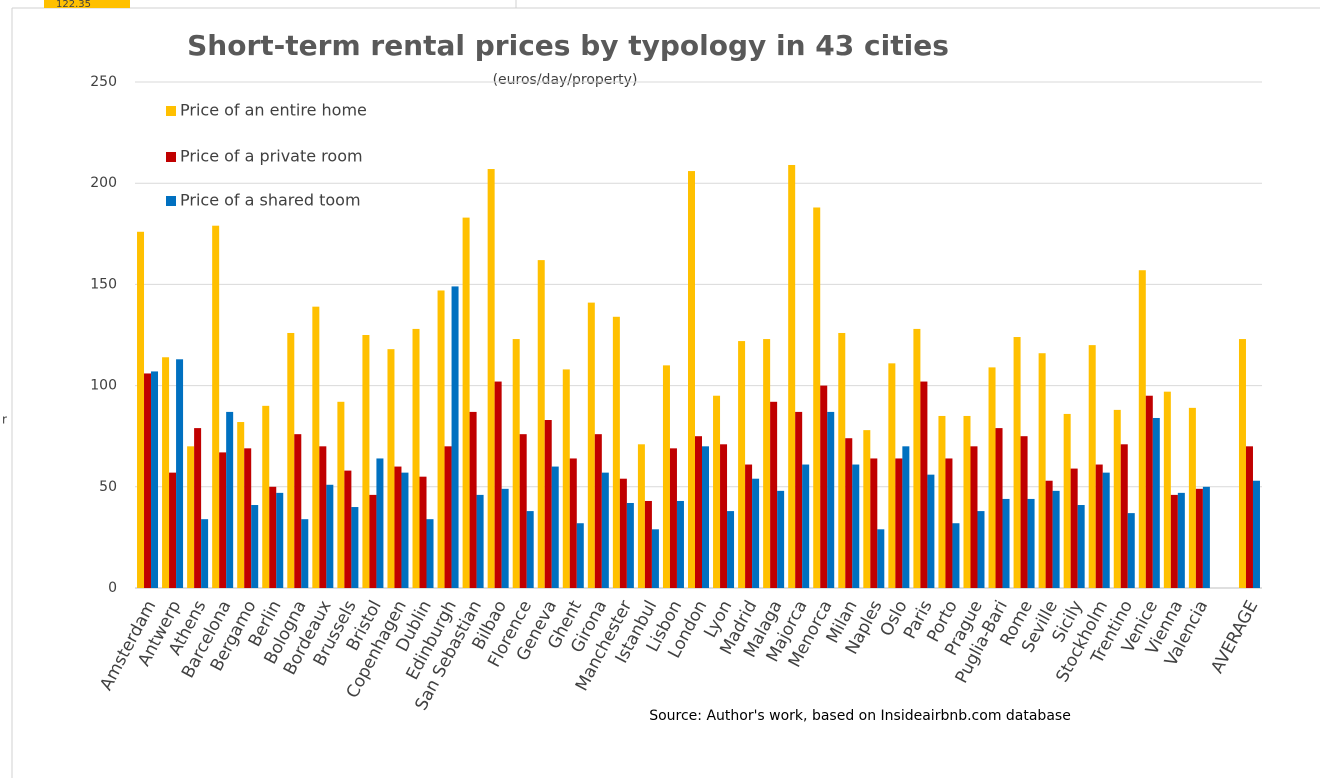 This screenshot has width=1320, height=778. Describe the element at coordinates (273, 110) in the screenshot. I see `legend-label: Price of an entire home` at that location.